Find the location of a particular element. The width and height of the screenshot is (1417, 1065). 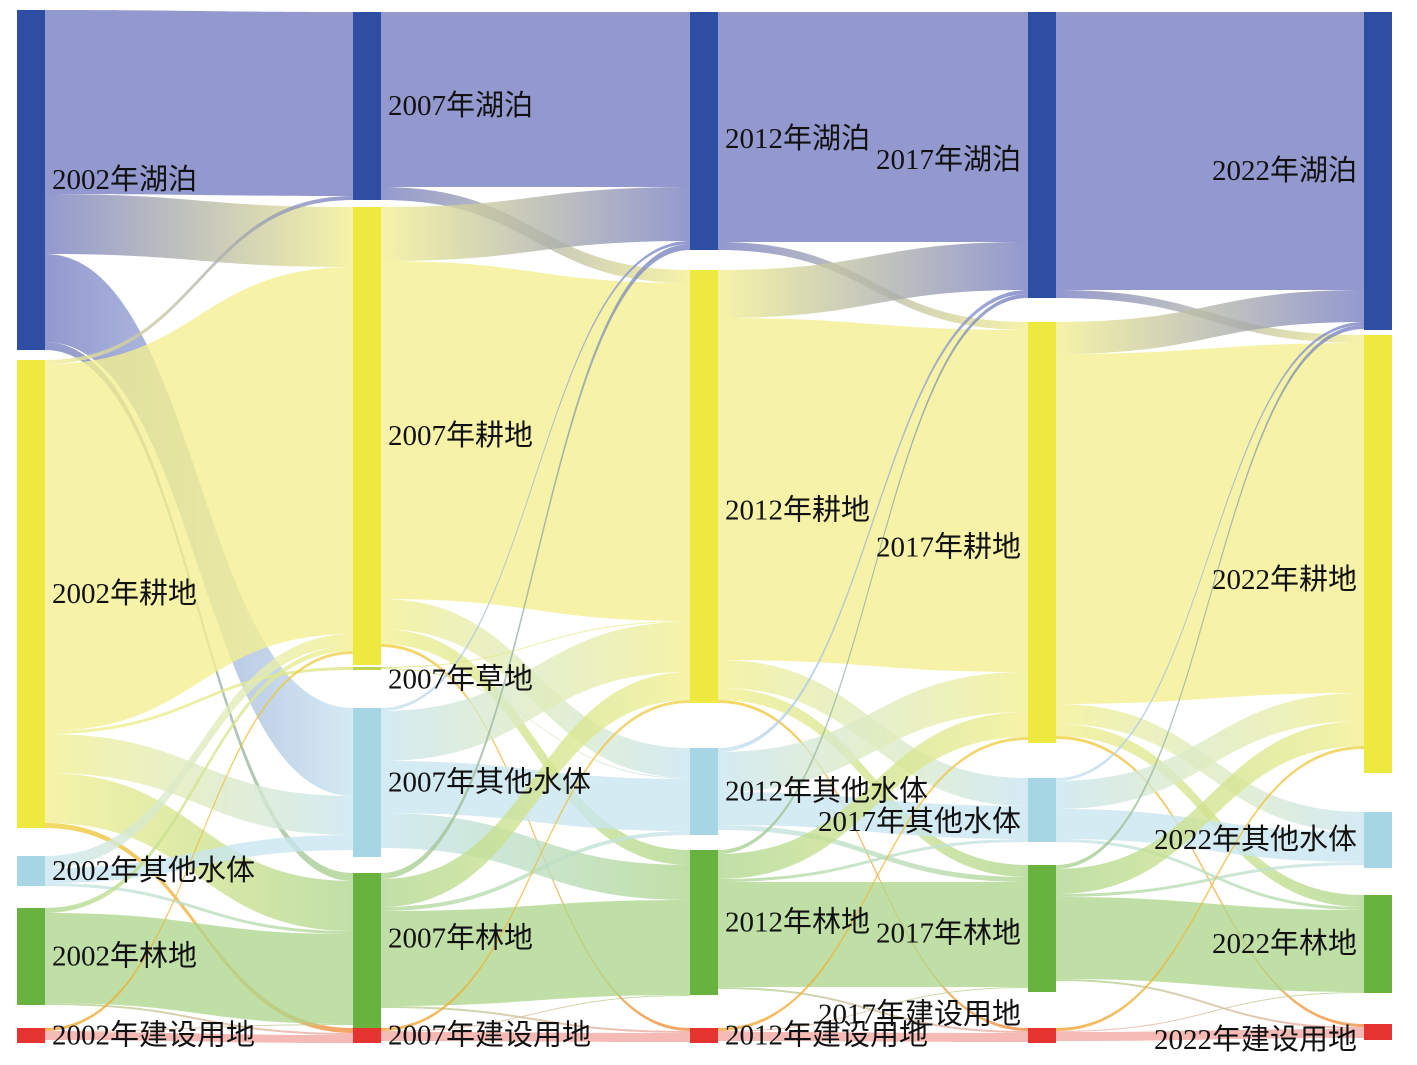

flow-f02-c07 is located at coordinates (199, 779).